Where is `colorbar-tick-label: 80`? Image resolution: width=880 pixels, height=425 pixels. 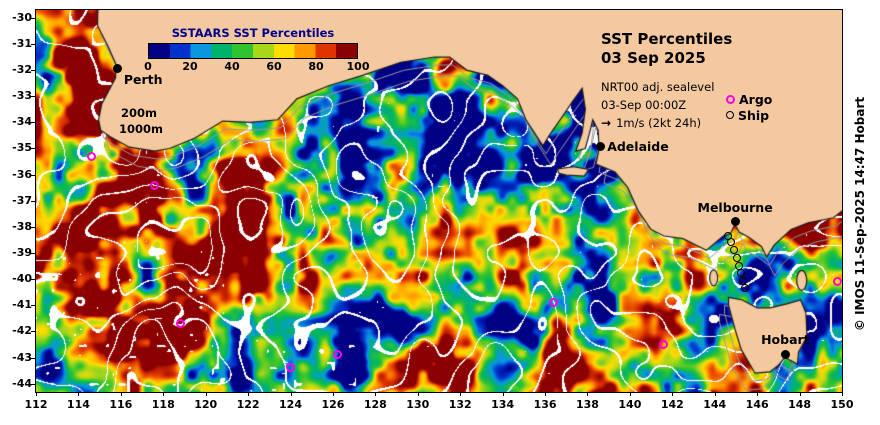
colorbar-tick-label: 80 is located at coordinates (316, 66).